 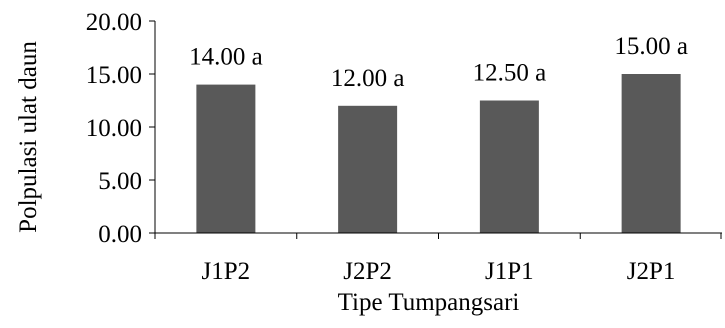 What do you see at coordinates (120, 234) in the screenshot?
I see `y-tick-label: 0.00` at bounding box center [120, 234].